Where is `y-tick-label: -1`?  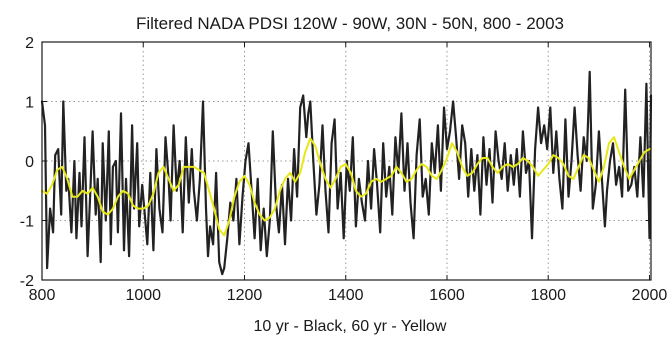
y-tick-label: -1 is located at coordinates (27, 222).